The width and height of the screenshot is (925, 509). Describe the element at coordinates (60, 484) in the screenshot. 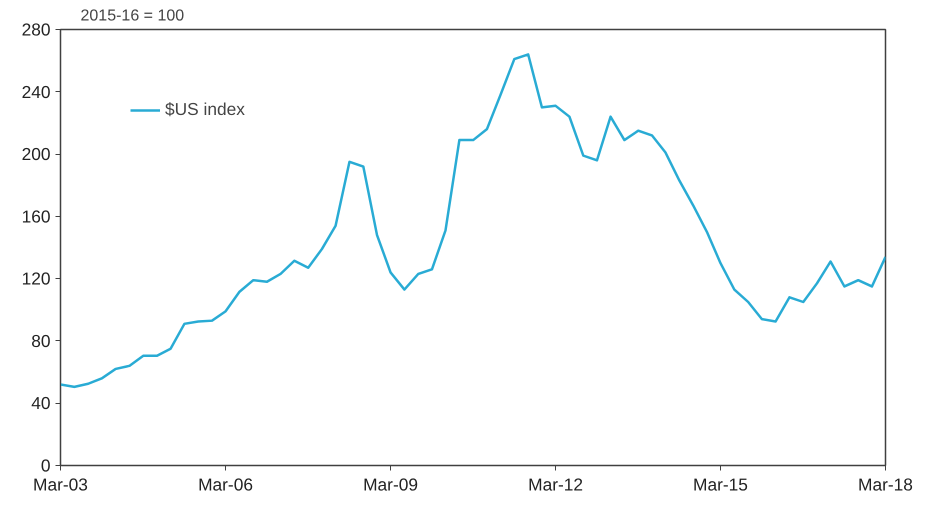

I see `x-tick-label: Mar-03` at that location.